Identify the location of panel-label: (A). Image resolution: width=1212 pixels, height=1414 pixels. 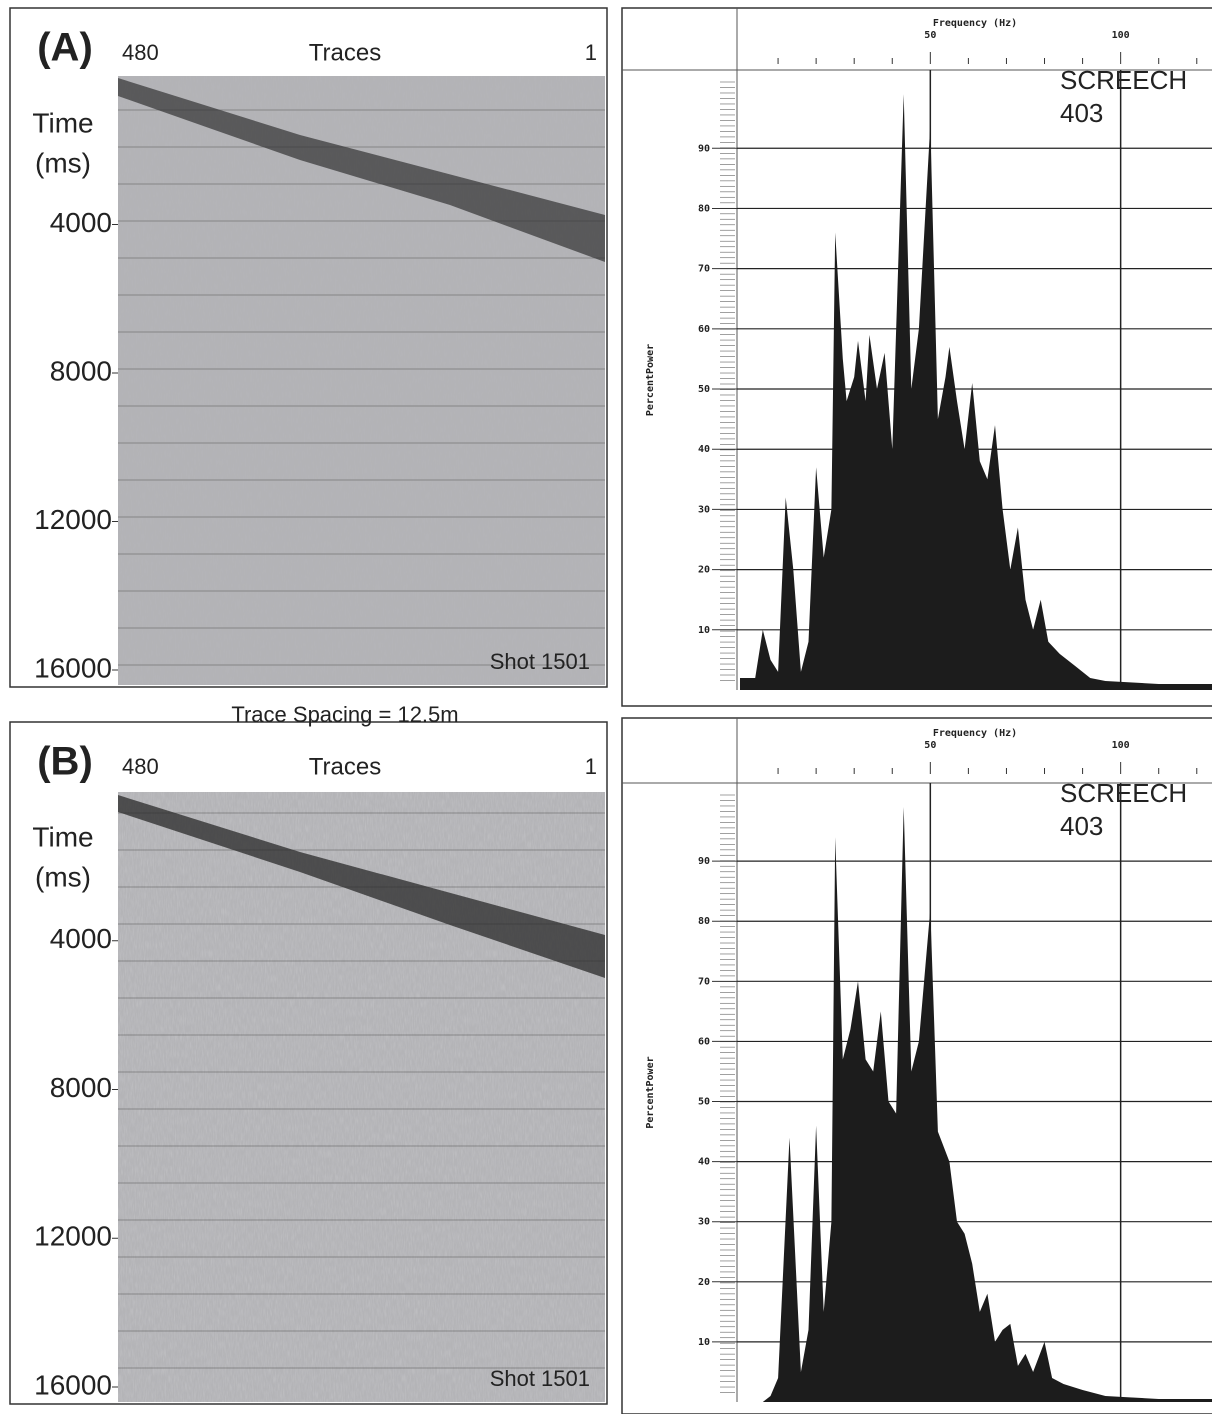
(65, 48).